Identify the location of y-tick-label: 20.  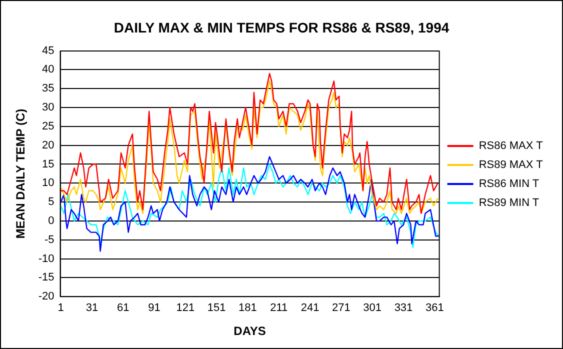
(48, 145).